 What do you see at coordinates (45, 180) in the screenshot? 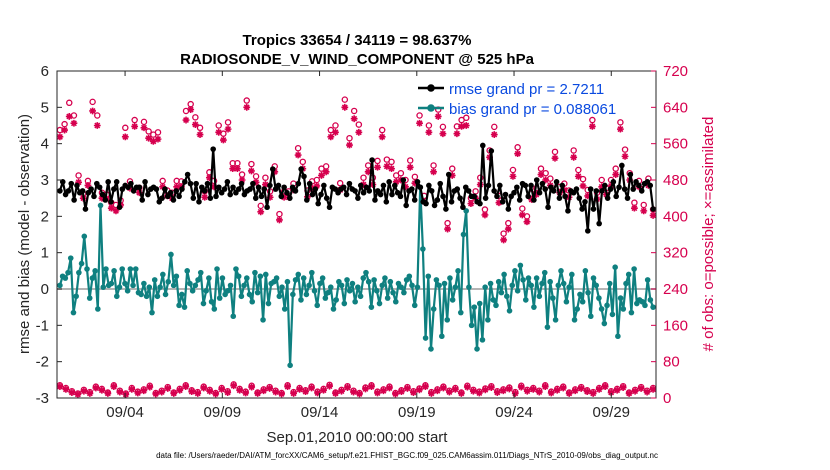
I see `y-tick-label-left: 3` at bounding box center [45, 180].